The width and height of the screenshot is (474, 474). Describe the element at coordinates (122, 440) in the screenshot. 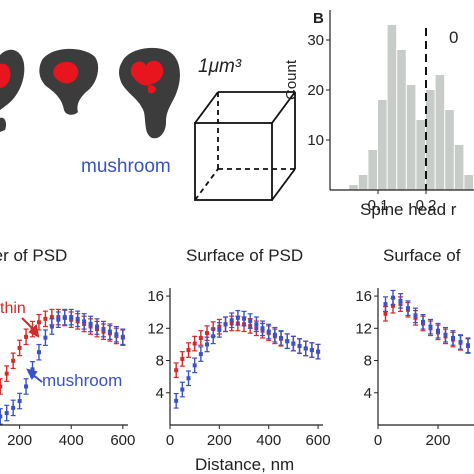

I see `x-tick-label: 600` at that location.